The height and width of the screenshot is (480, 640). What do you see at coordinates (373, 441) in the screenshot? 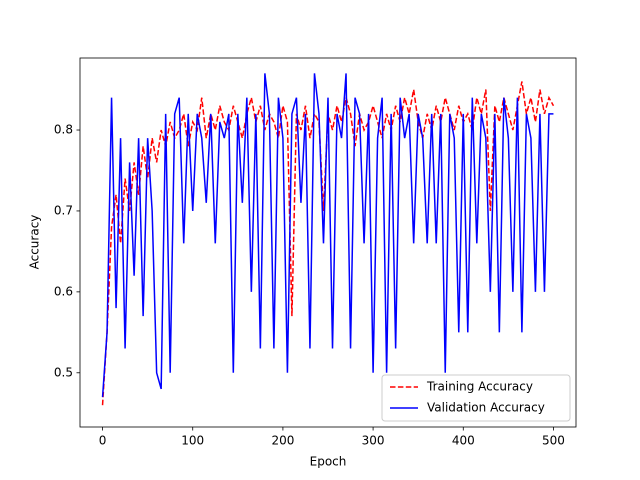
I see `x-tick-label: 300` at bounding box center [373, 441].